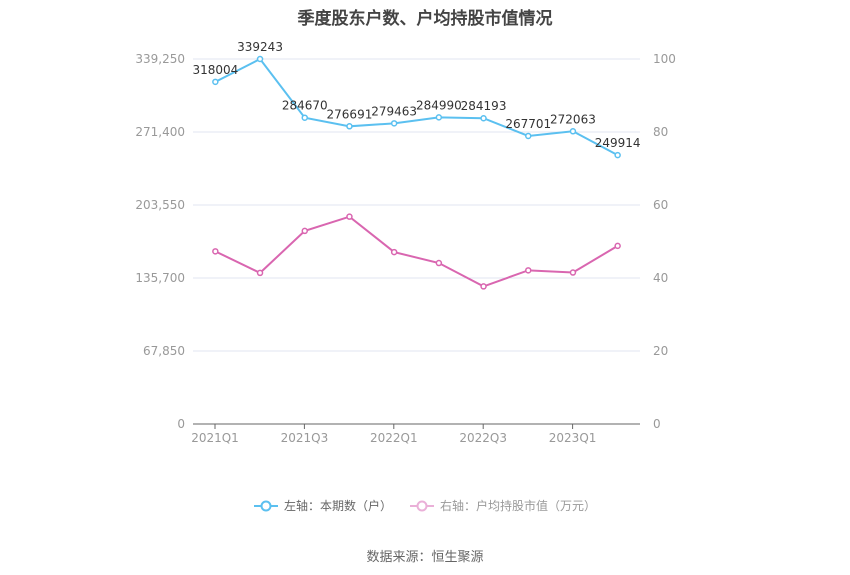 Image resolution: width=850 pixels, height=575 pixels. What do you see at coordinates (518, 506) in the screenshot?
I see `legend-label-right: 右轴：户均持股市值（万元）` at bounding box center [518, 506].